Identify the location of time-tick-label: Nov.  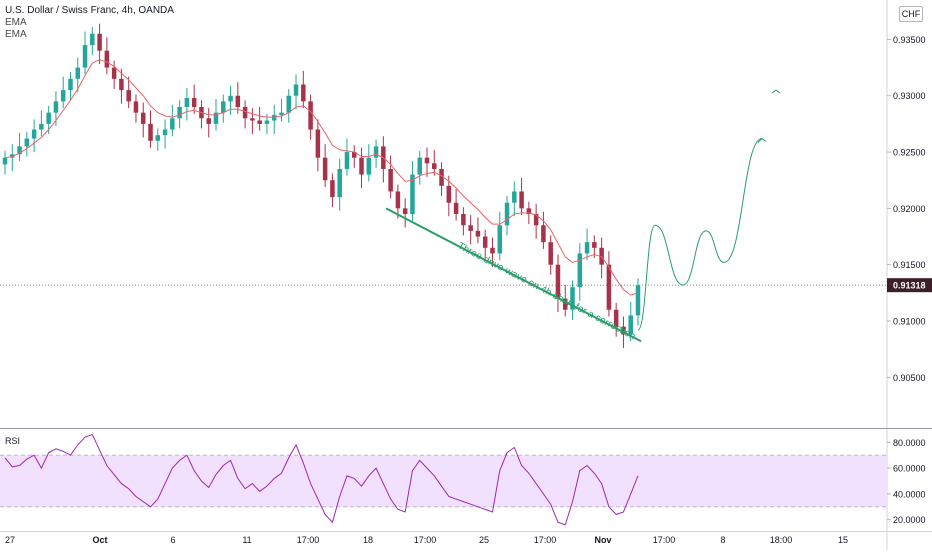
(602, 540).